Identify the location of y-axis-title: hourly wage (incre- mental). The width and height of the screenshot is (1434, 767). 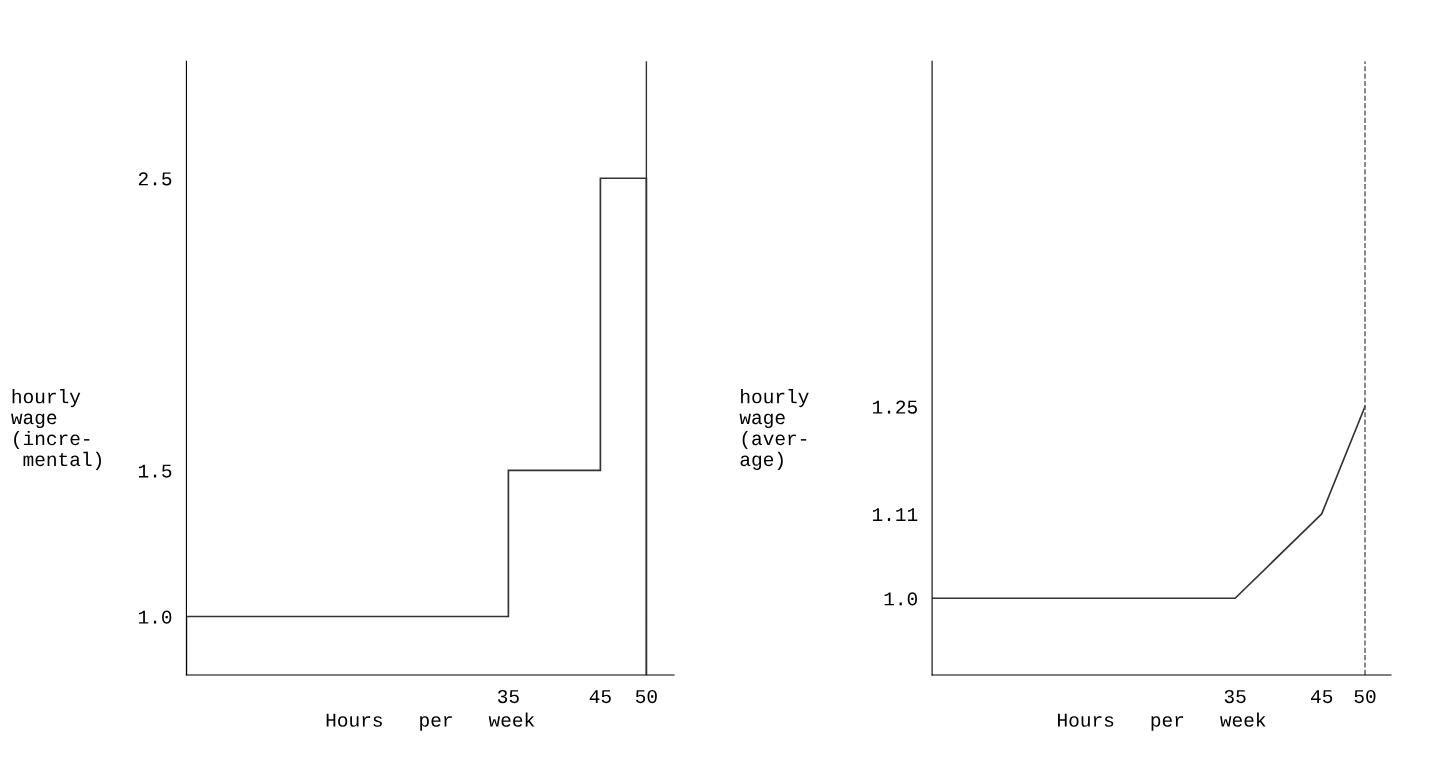
(56, 429).